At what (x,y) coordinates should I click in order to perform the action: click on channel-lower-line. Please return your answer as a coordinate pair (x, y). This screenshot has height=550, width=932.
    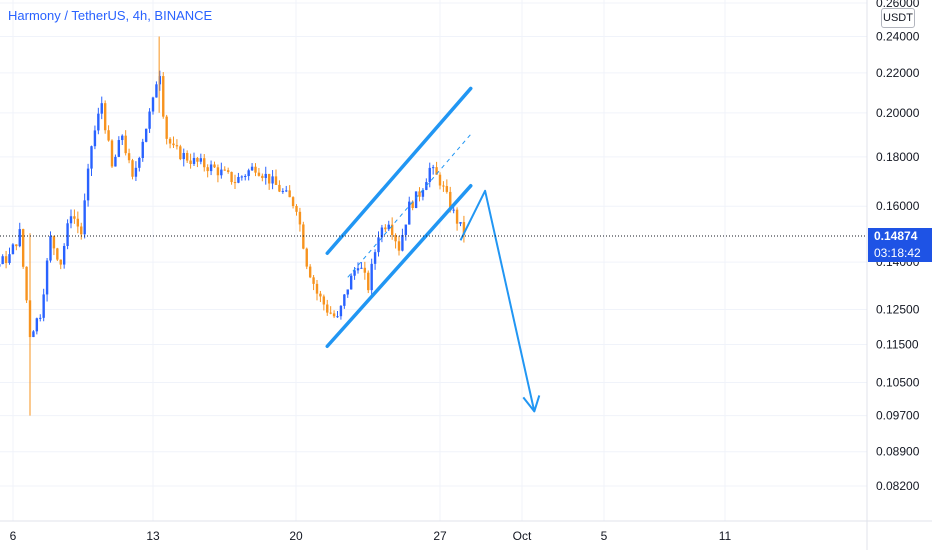
    Looking at the image, I should click on (399, 266).